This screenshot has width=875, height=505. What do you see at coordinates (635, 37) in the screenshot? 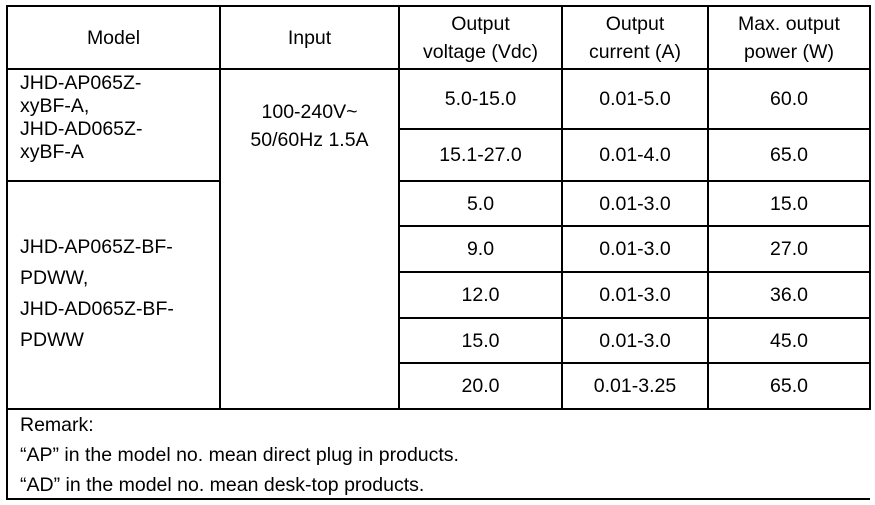
I see `header-current: Output current (A)` at bounding box center [635, 37].